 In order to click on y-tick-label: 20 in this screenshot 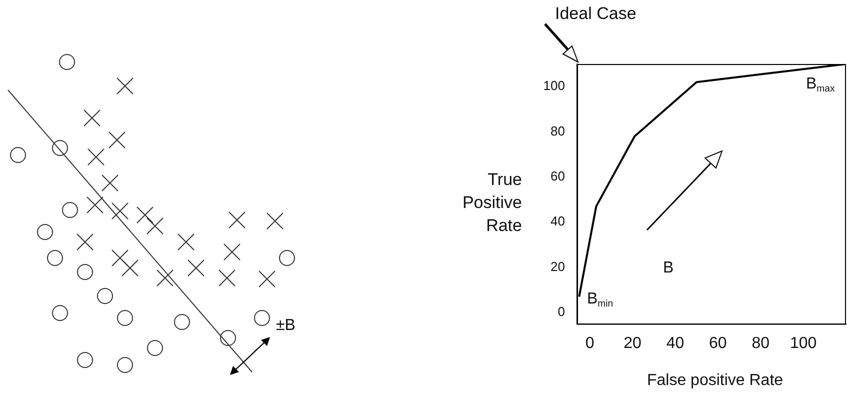, I will do `click(557, 266)`.